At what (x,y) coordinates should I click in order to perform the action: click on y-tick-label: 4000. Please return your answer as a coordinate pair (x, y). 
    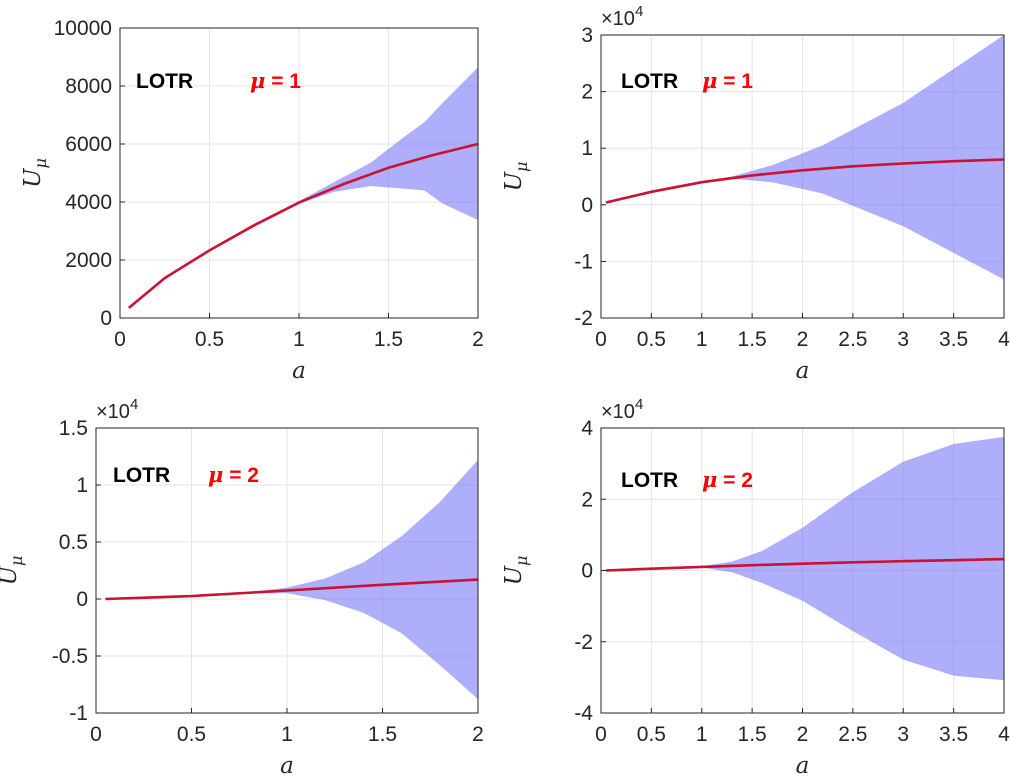
    Looking at the image, I should click on (88, 202).